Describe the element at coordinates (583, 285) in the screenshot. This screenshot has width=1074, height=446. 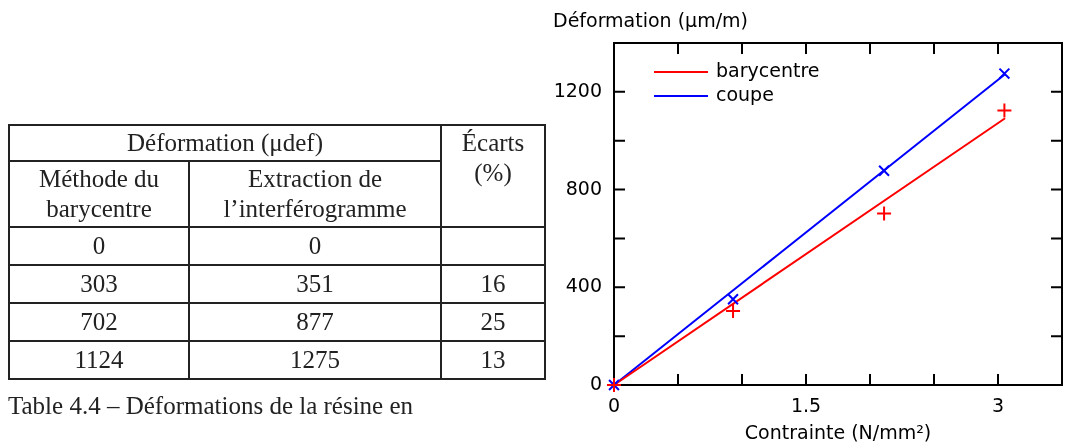
I see `y-tick-label: 400` at that location.